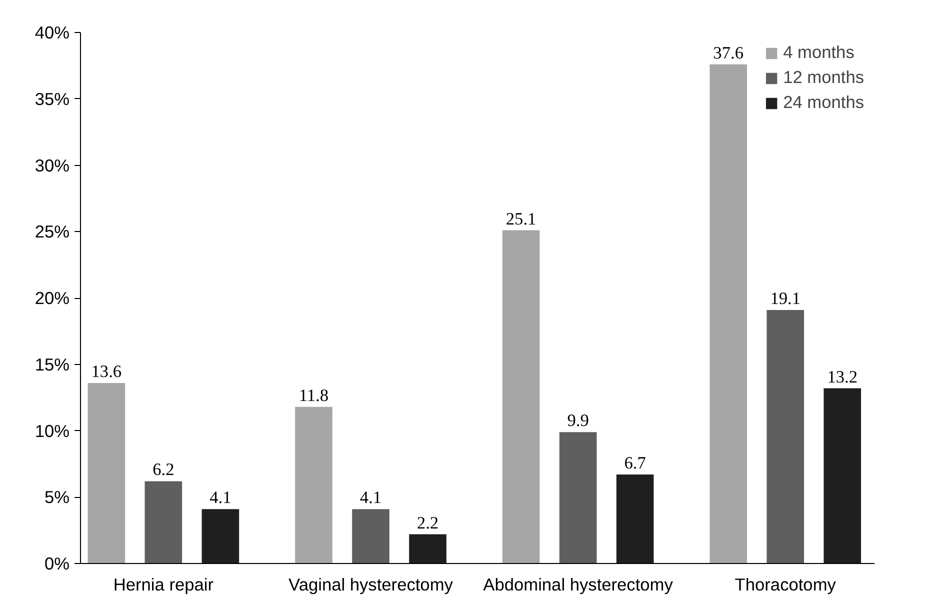 This screenshot has height=603, width=944. What do you see at coordinates (163, 470) in the screenshot?
I see `data-label: 6.2` at bounding box center [163, 470].